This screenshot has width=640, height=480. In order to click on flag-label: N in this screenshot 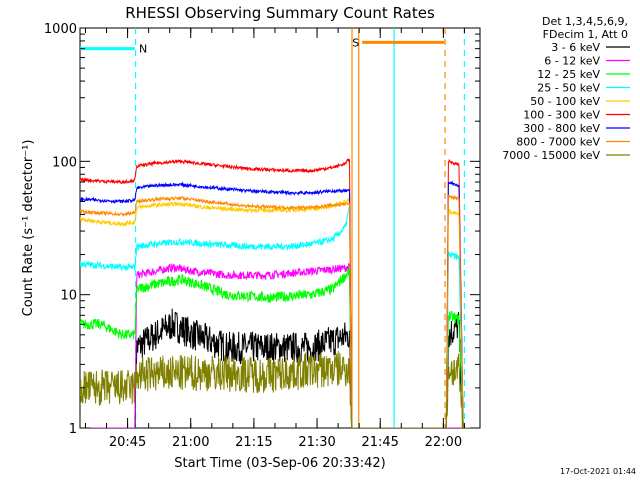, I will do `click(143, 49)`.